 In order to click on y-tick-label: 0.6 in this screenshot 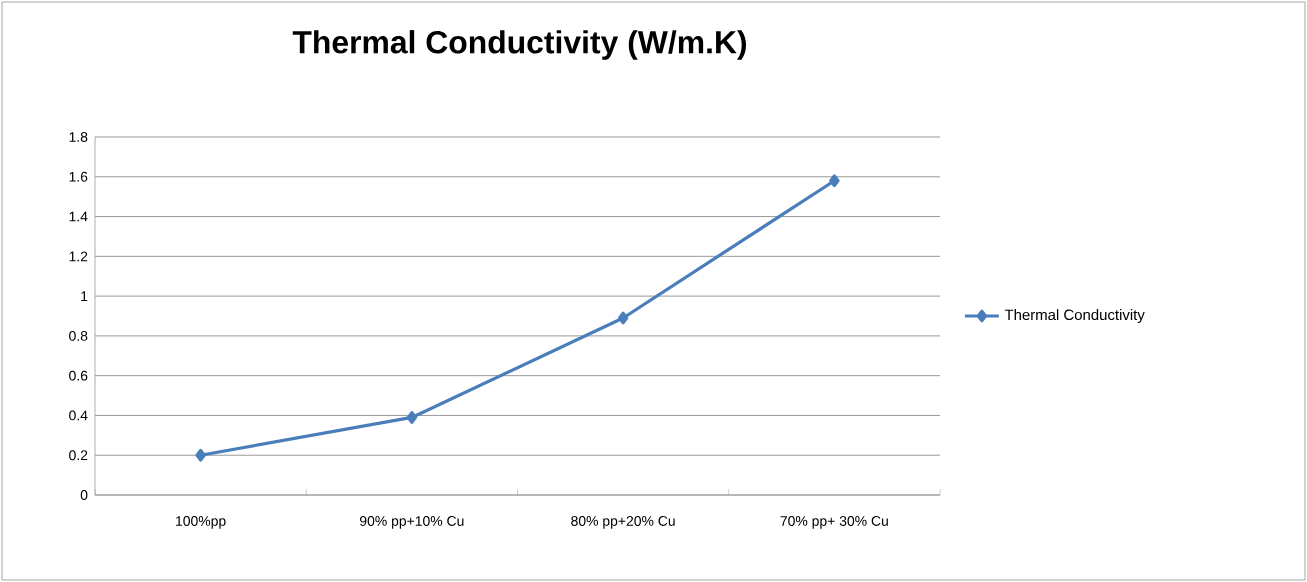, I will do `click(78, 375)`.